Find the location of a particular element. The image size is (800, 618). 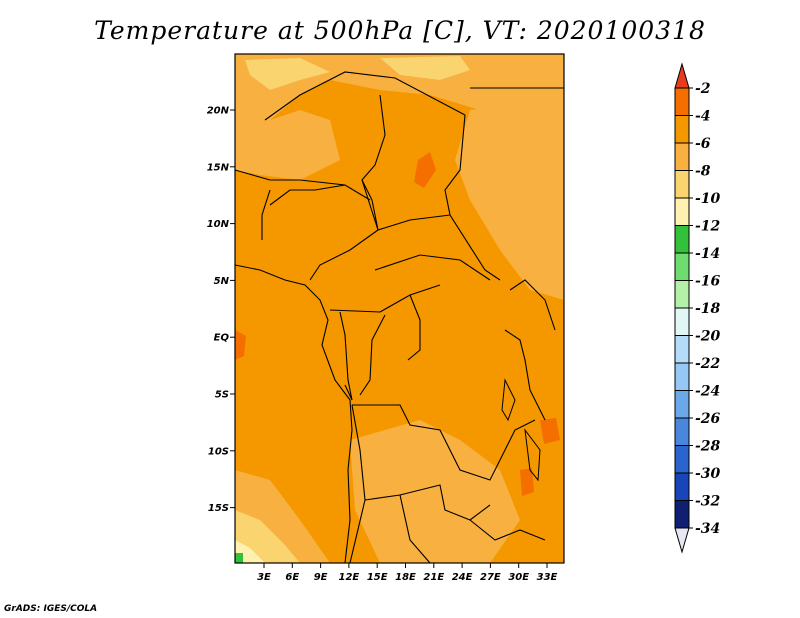

colorbar-label: -4 is located at coordinates (703, 117).